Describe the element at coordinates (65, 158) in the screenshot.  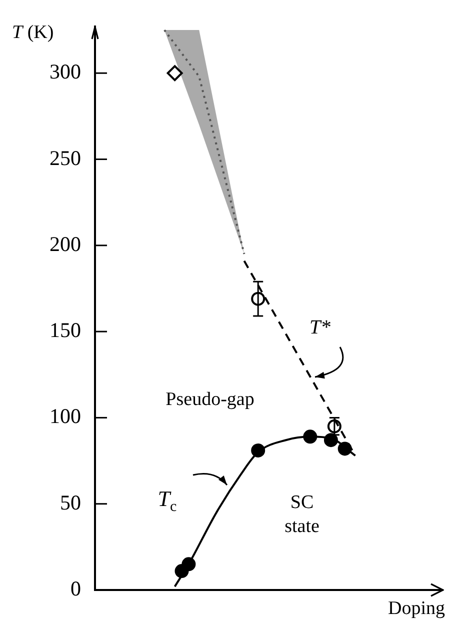
I see `y-tick-label: 250` at that location.